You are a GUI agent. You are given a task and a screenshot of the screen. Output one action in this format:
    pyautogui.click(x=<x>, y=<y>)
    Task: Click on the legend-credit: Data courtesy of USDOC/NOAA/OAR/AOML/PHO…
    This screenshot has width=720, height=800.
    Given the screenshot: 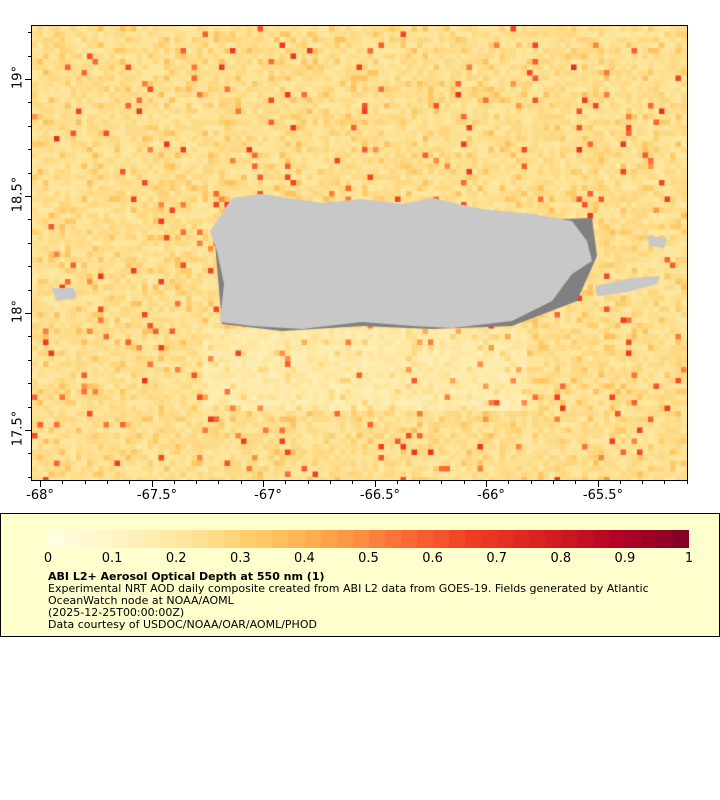 What is the action you would take?
    pyautogui.click(x=182, y=624)
    